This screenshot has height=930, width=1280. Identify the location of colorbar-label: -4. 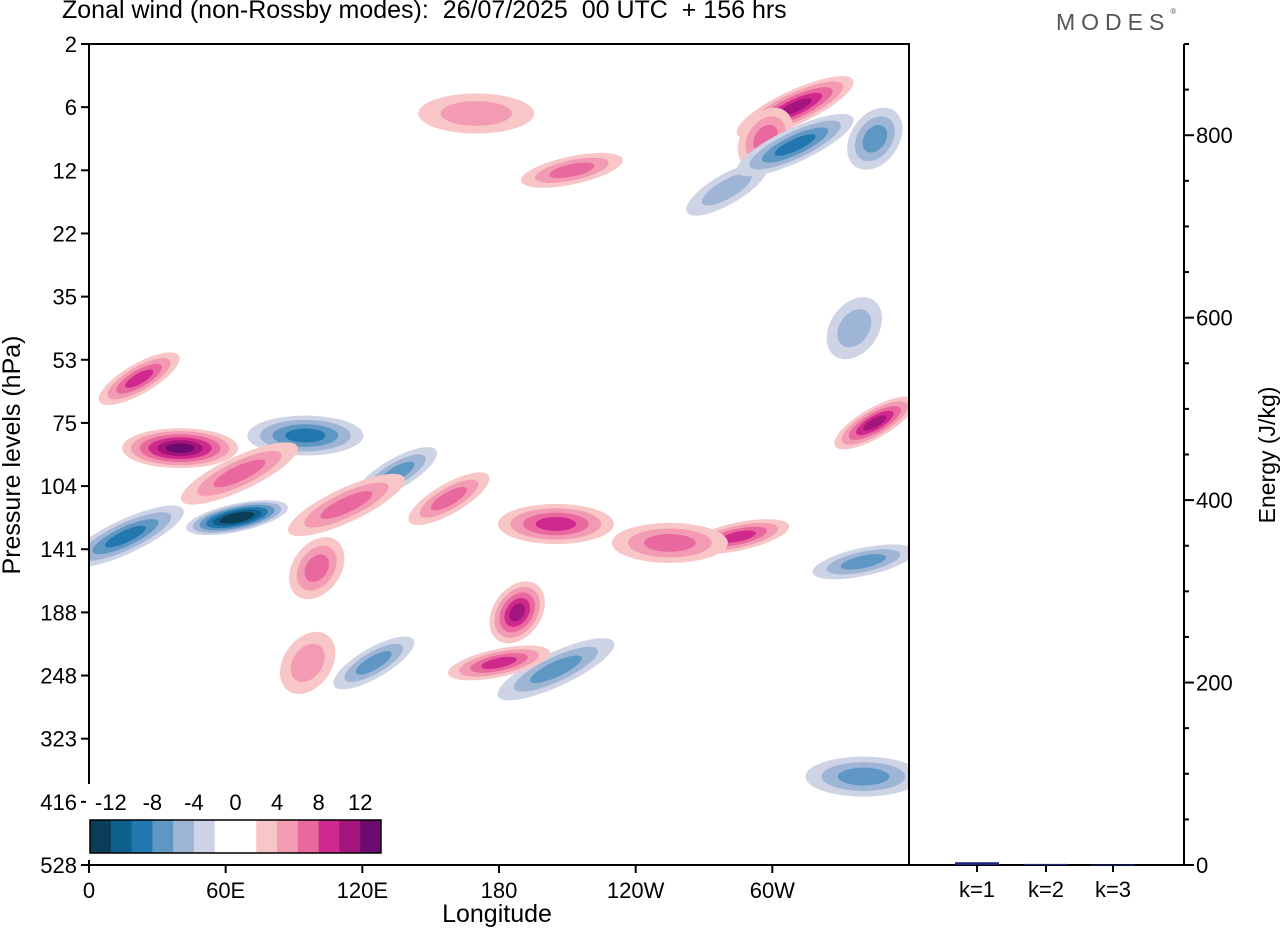
(194, 802).